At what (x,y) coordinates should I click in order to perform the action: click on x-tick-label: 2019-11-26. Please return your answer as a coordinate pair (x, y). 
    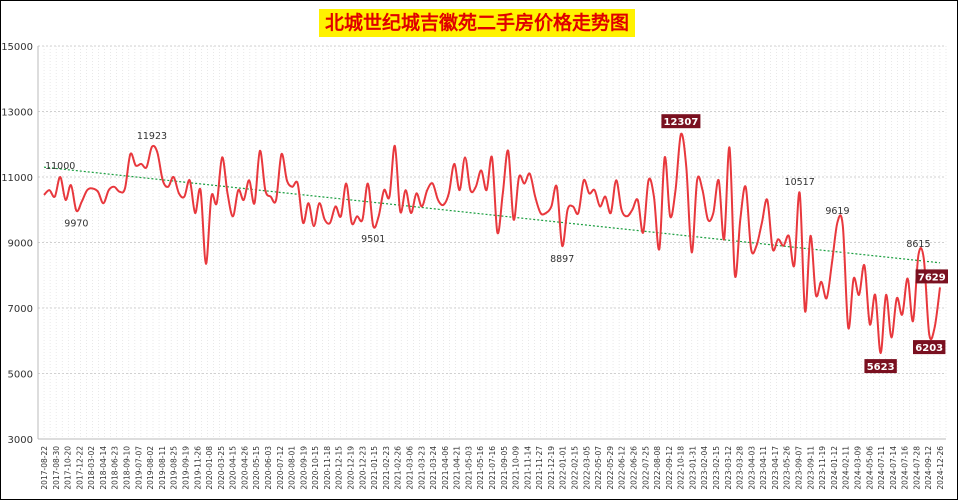
    Looking at the image, I should click on (197, 468).